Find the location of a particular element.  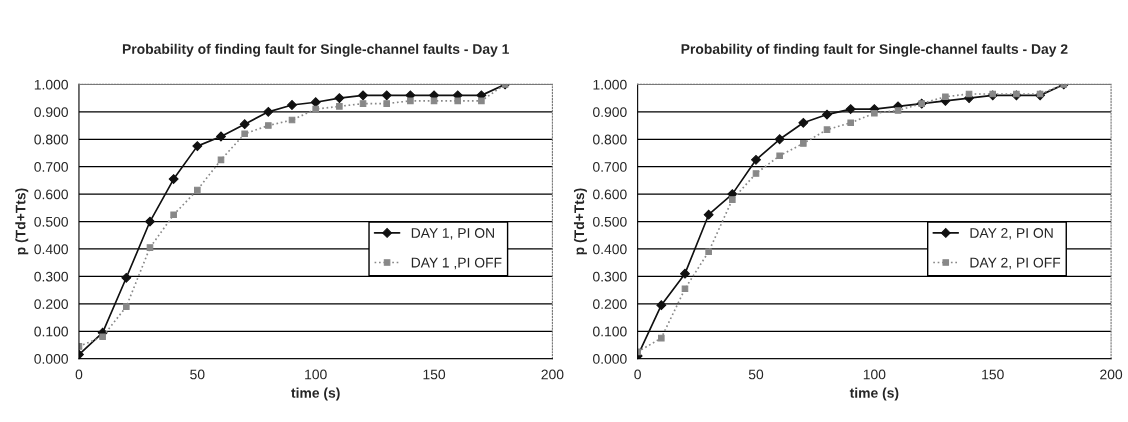

legend-label: DAY 1, PI ON is located at coordinates (452, 234).